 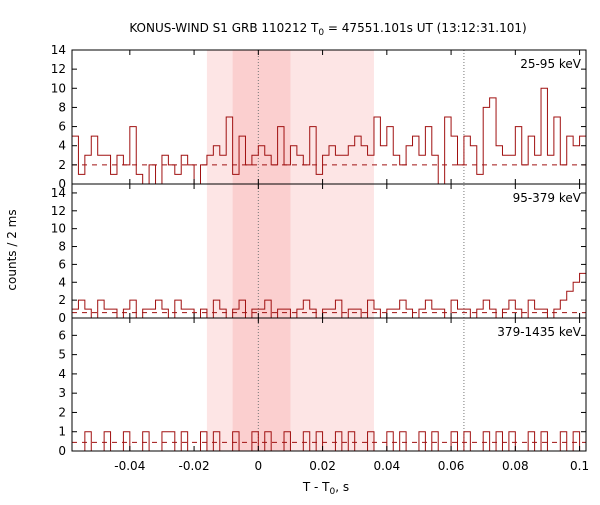 I want to click on xtick-label-0-02: -0.02, so click(x=194, y=466).